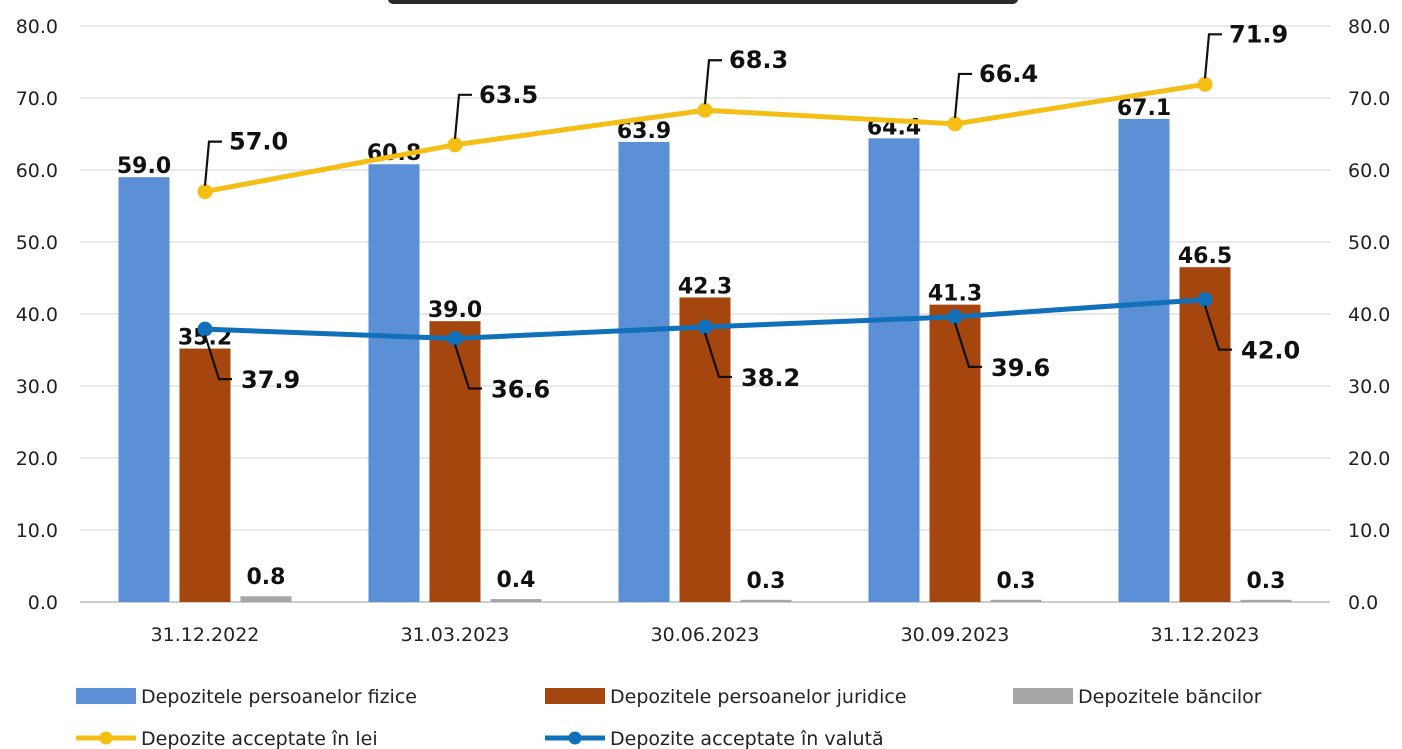 Image resolution: width=1402 pixels, height=749 pixels. What do you see at coordinates (37, 27) in the screenshot?
I see `y-tick-label-left: 80.0` at bounding box center [37, 27].